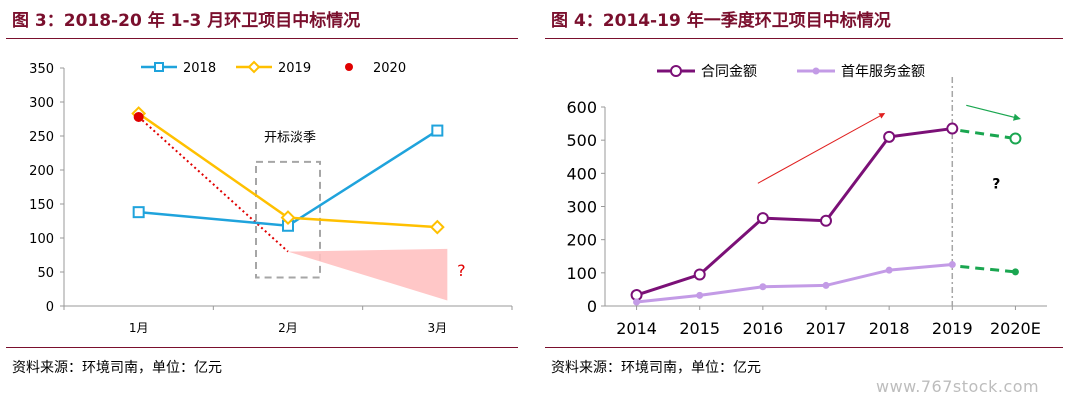  Describe the element at coordinates (952, 328) in the screenshot. I see `x-tick-label: 2019` at that location.